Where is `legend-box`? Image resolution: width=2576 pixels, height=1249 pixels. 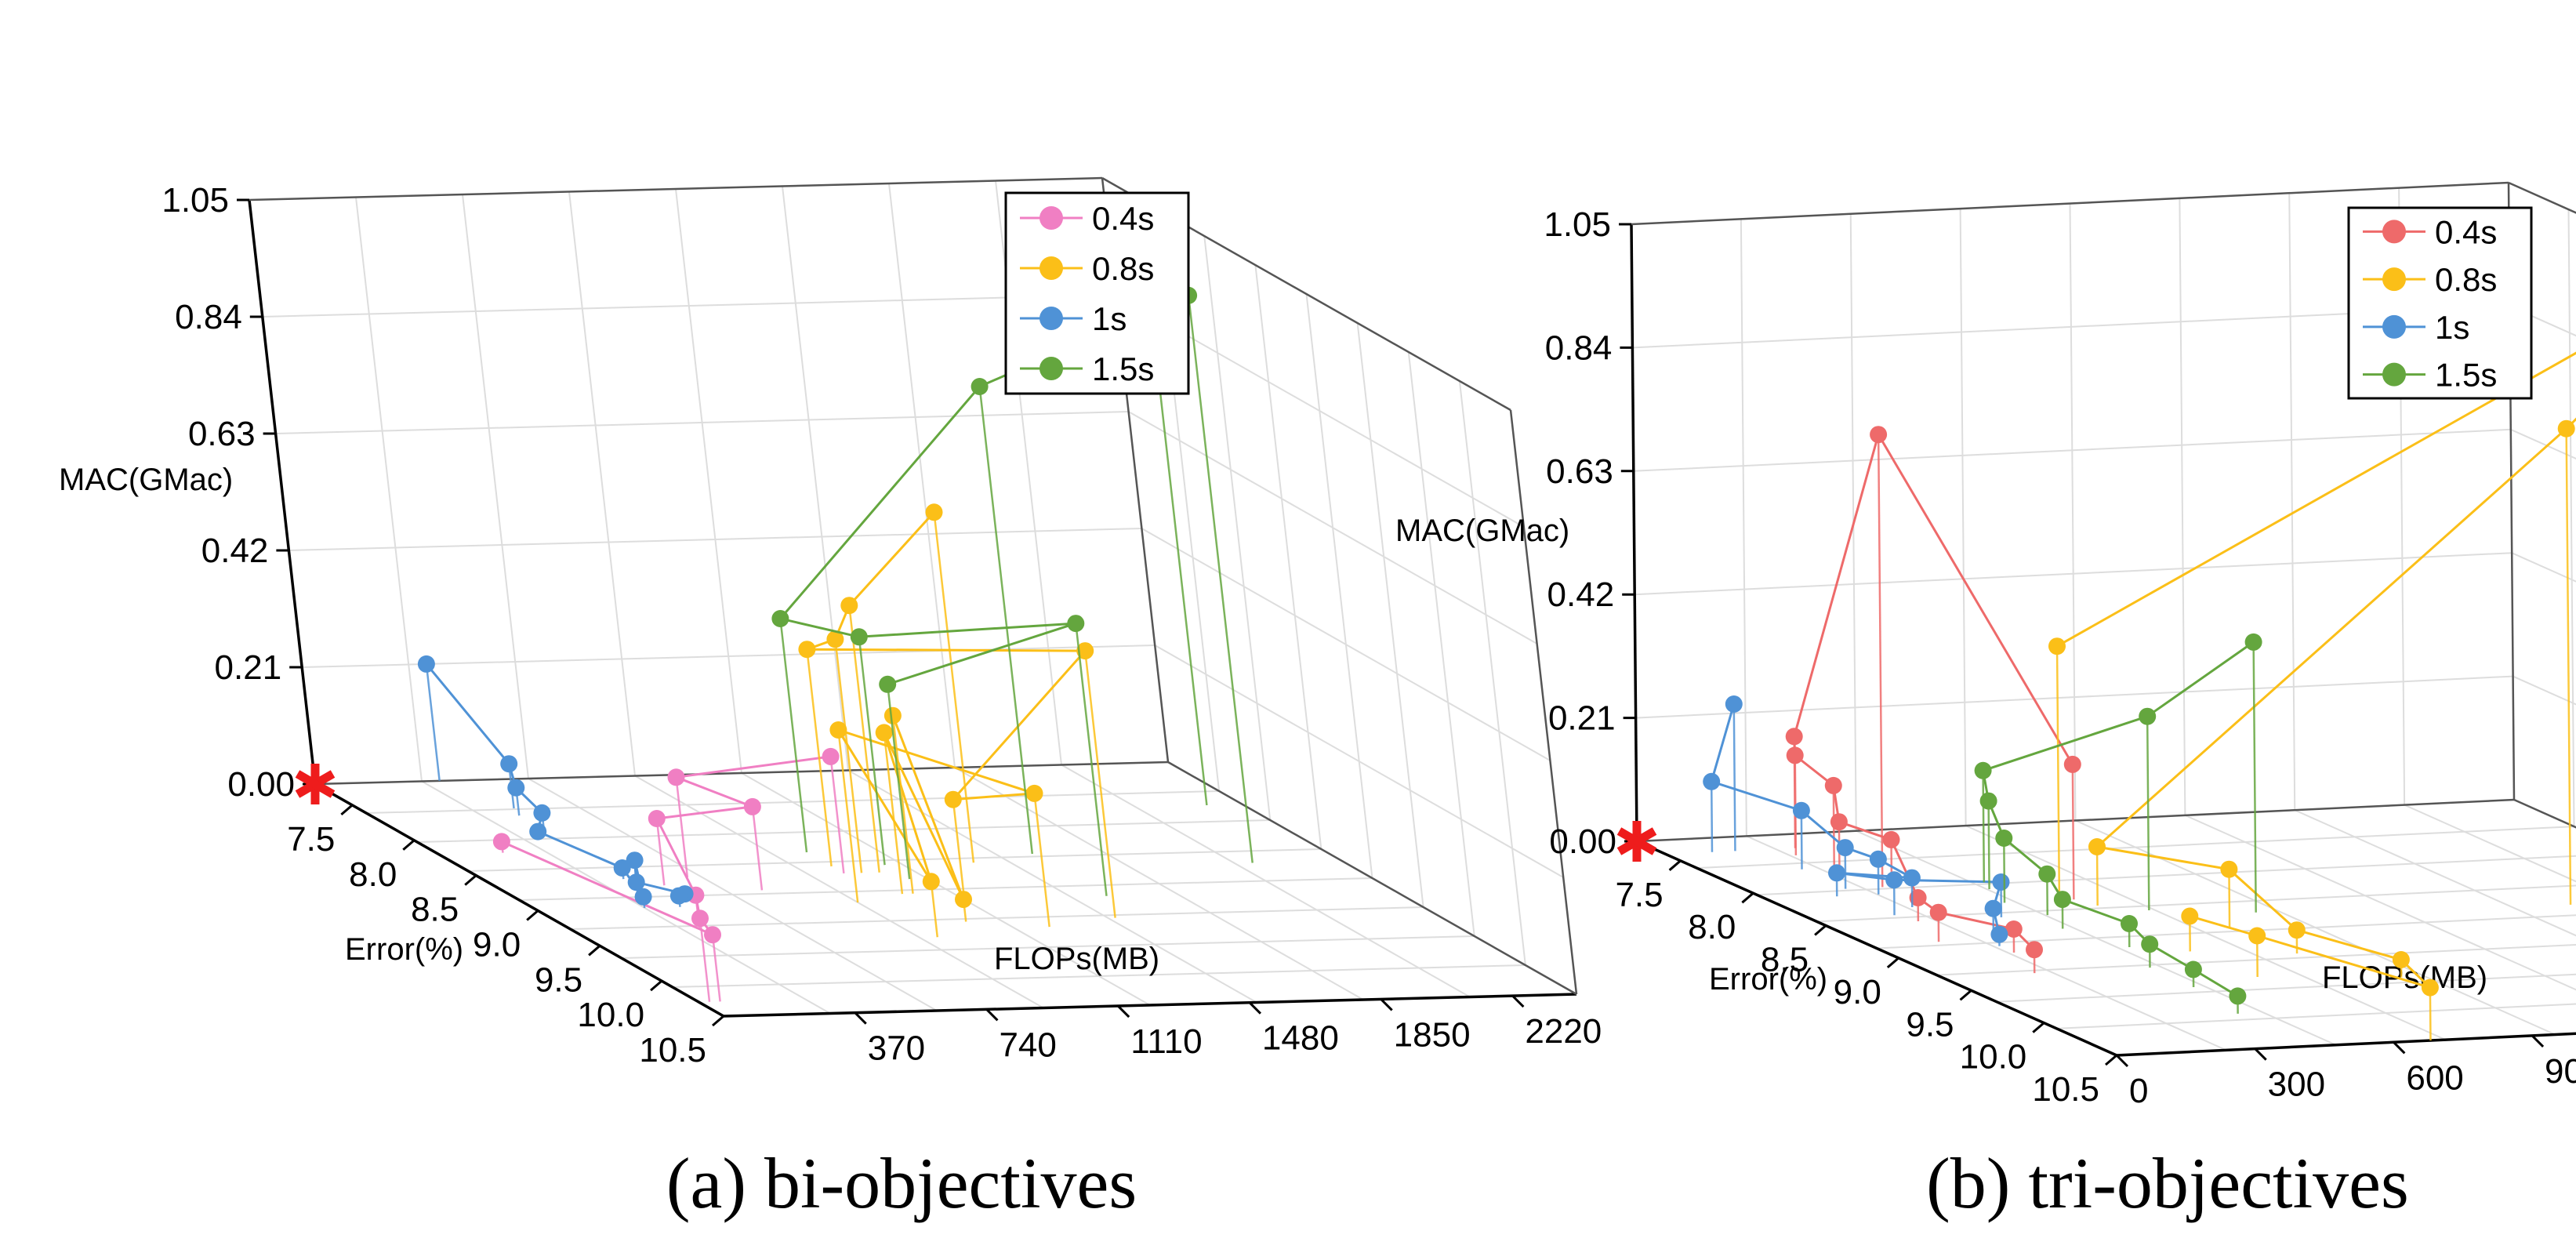 legend-box is located at coordinates (1097, 293).